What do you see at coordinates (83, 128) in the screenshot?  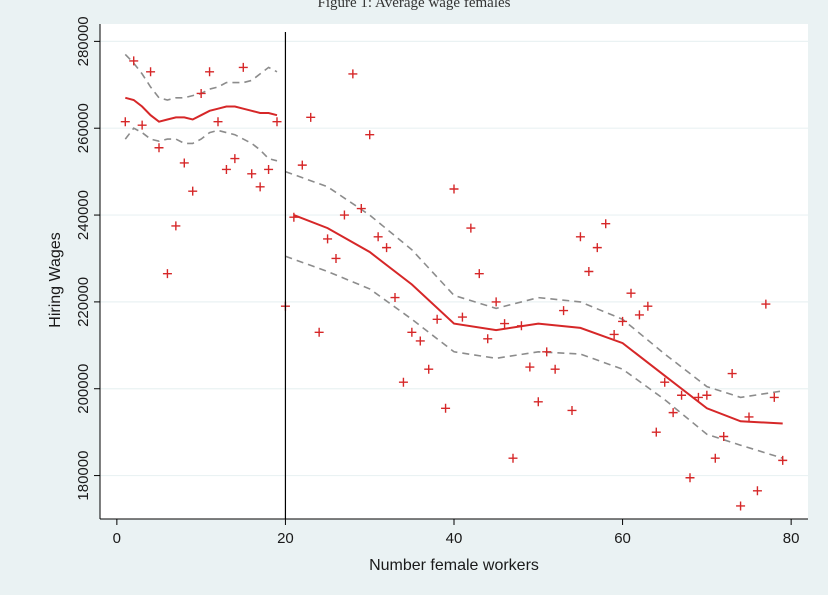 I see `y-tick-label: 260000` at bounding box center [83, 128].